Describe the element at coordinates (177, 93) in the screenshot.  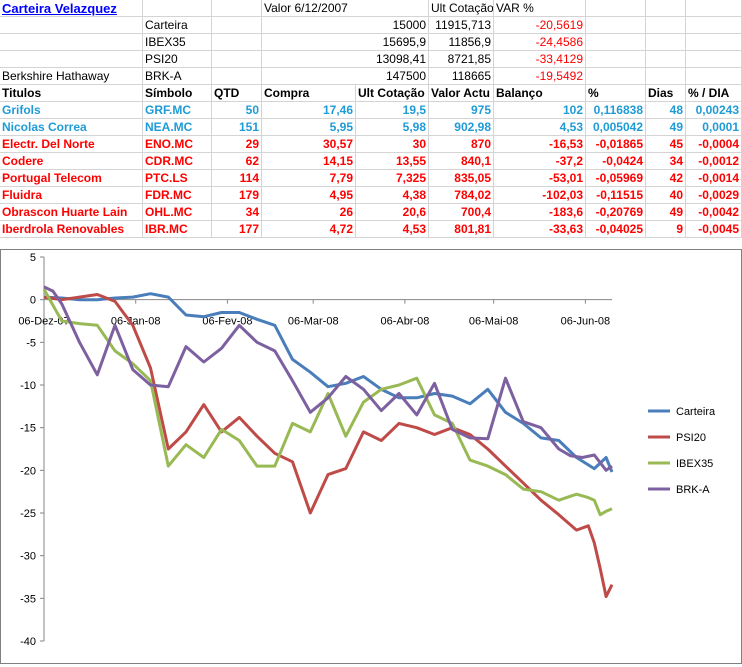
I see `column-header: Símbolo` at that location.